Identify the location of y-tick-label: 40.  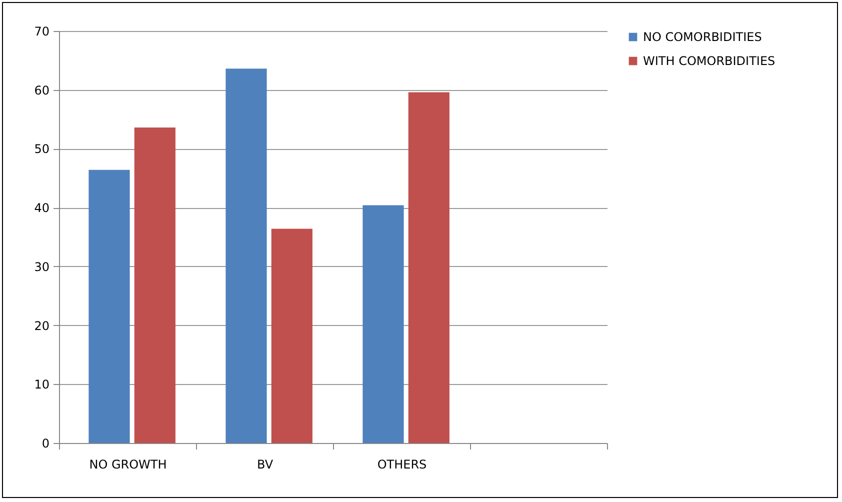
(42, 208).